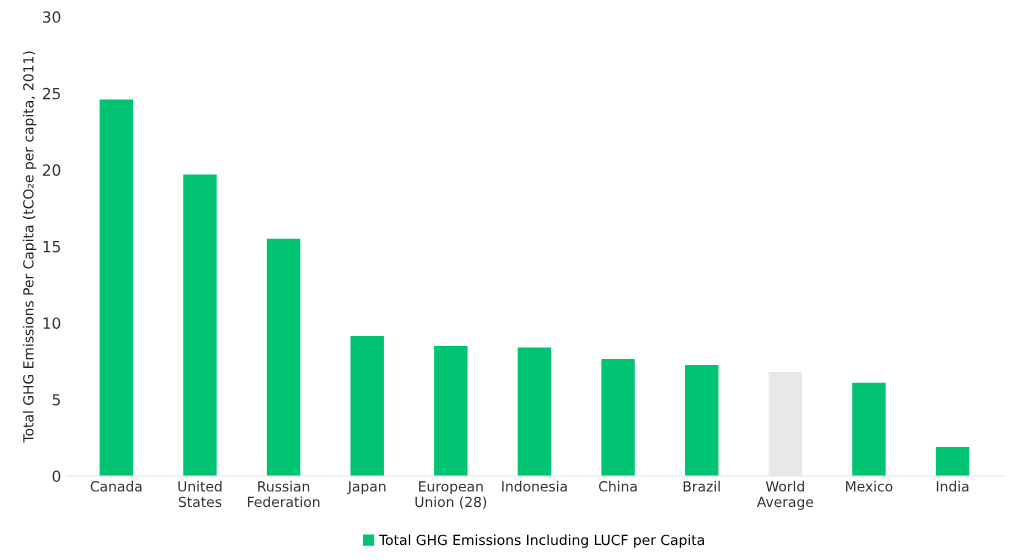  Describe the element at coordinates (52, 323) in the screenshot. I see `y-tick-label: 10` at that location.